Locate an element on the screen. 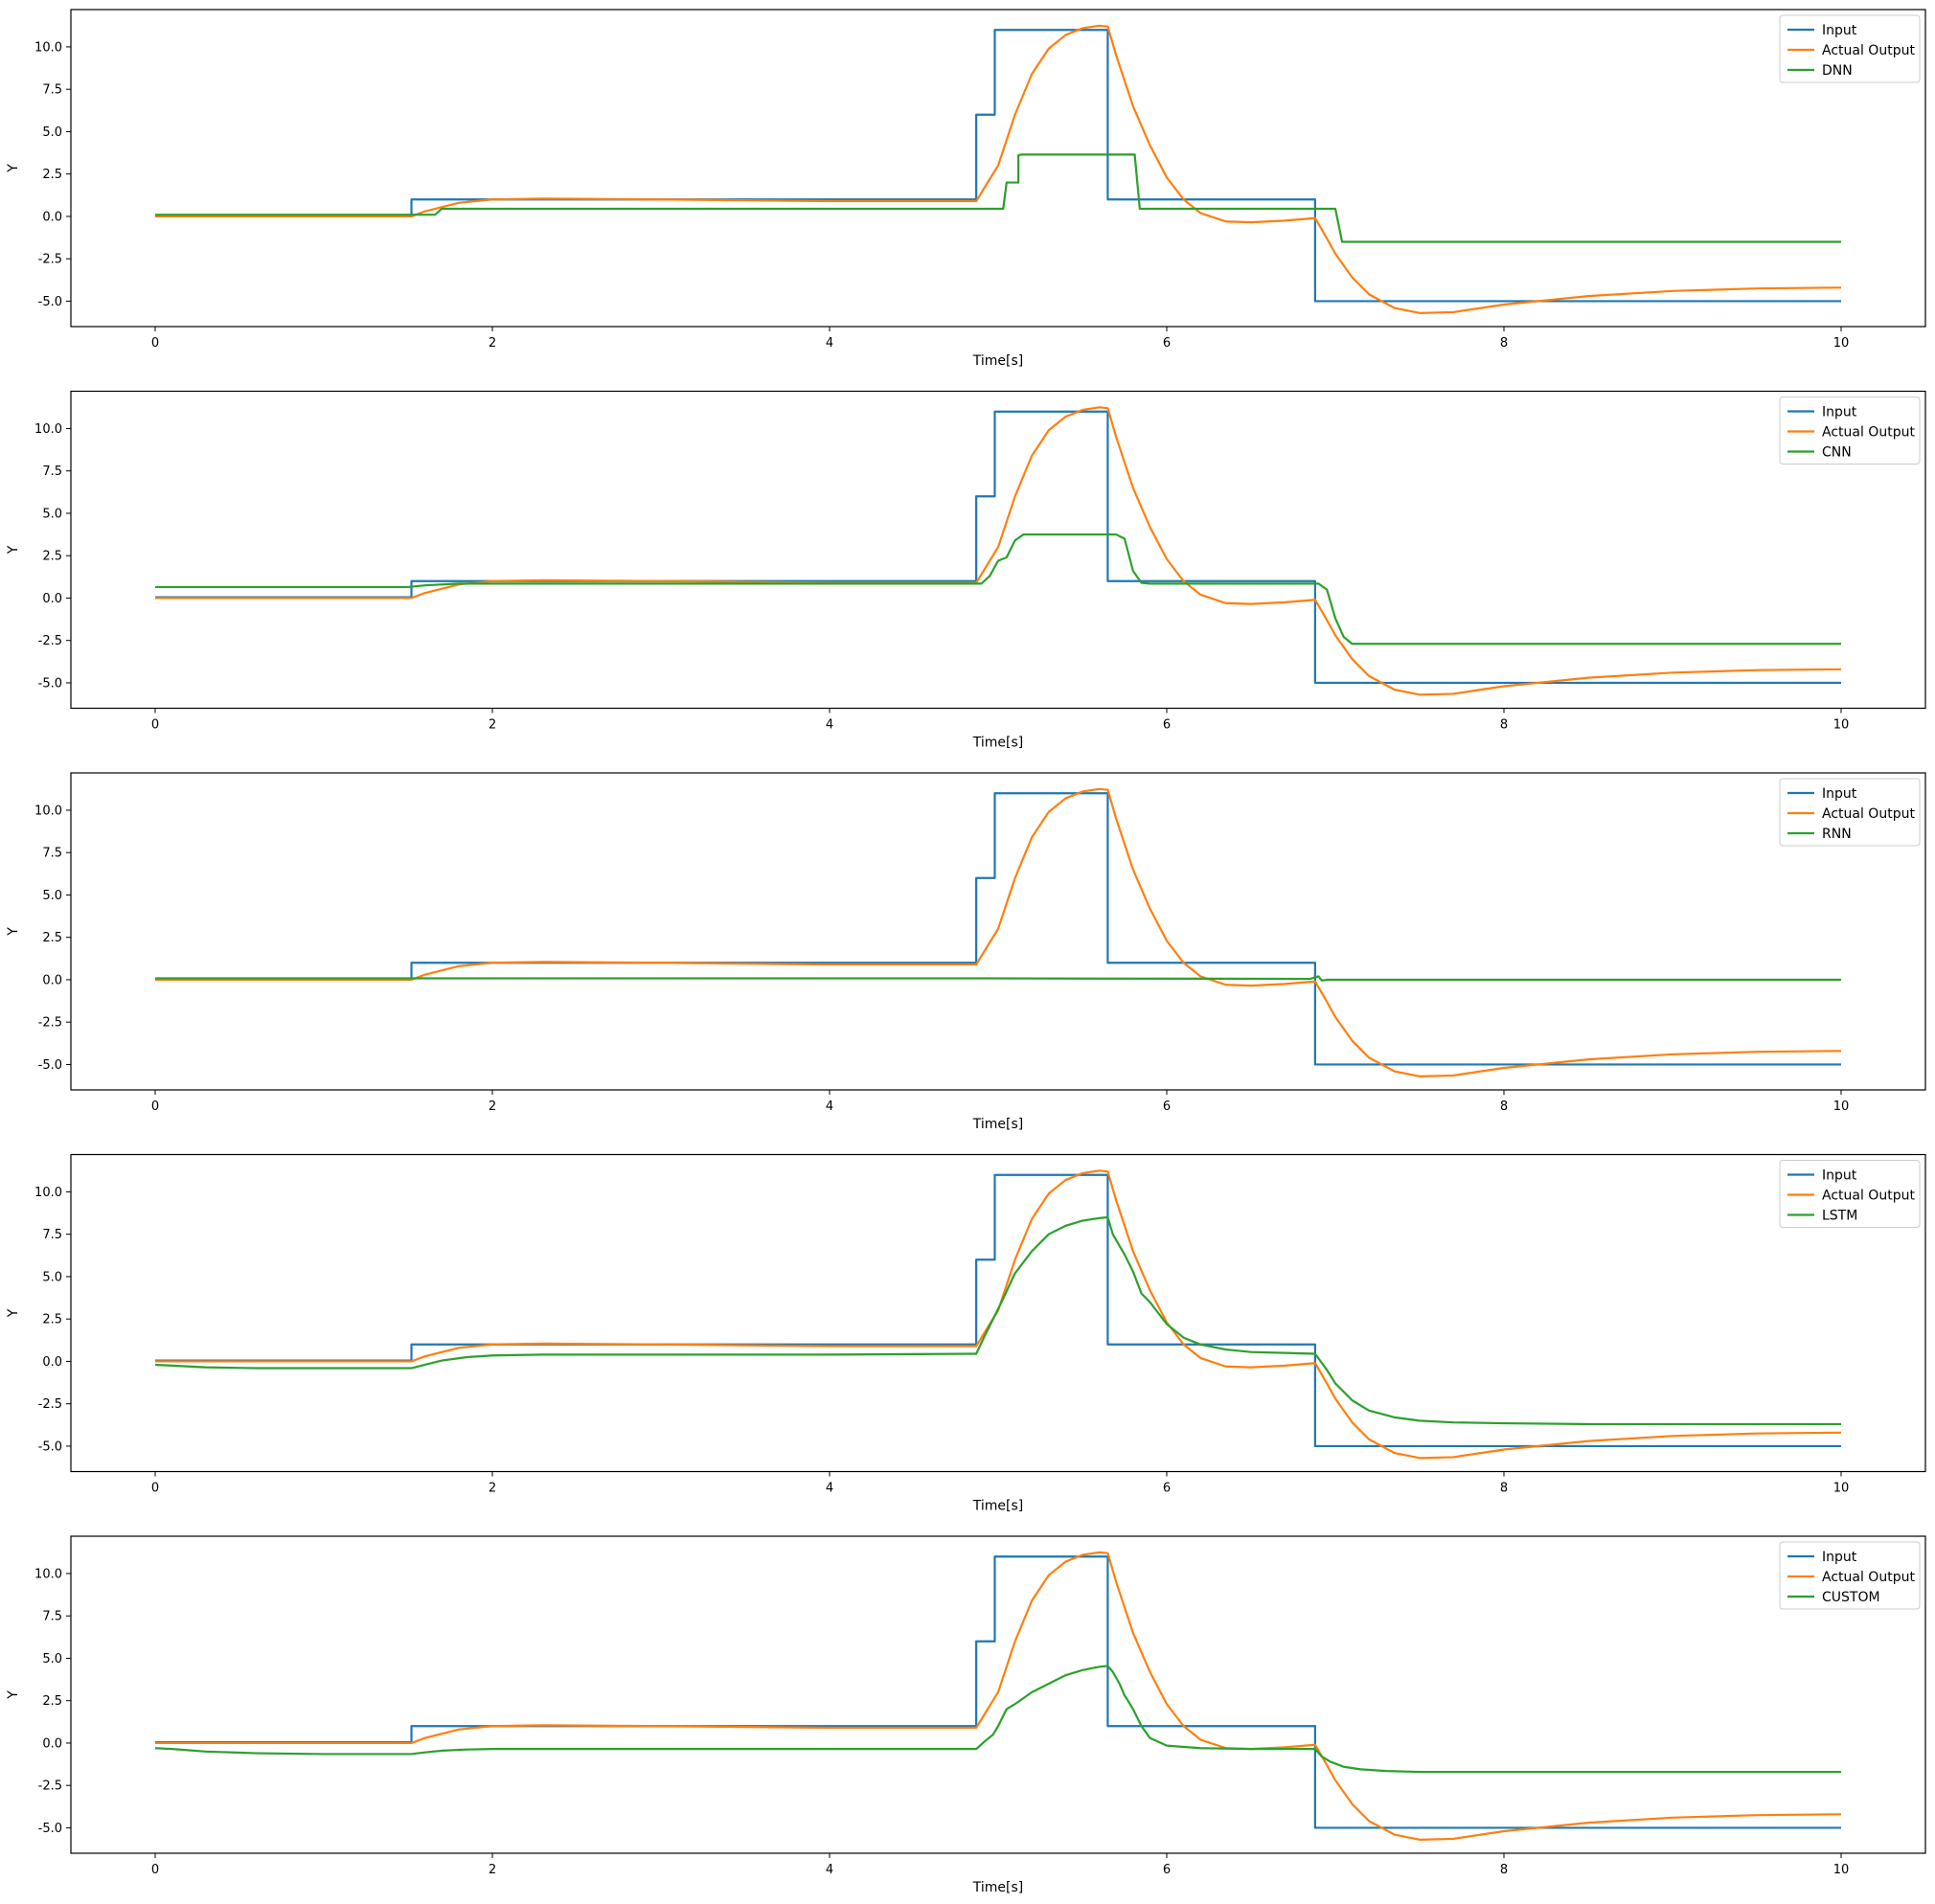  series-line-dnn is located at coordinates (998, 198).